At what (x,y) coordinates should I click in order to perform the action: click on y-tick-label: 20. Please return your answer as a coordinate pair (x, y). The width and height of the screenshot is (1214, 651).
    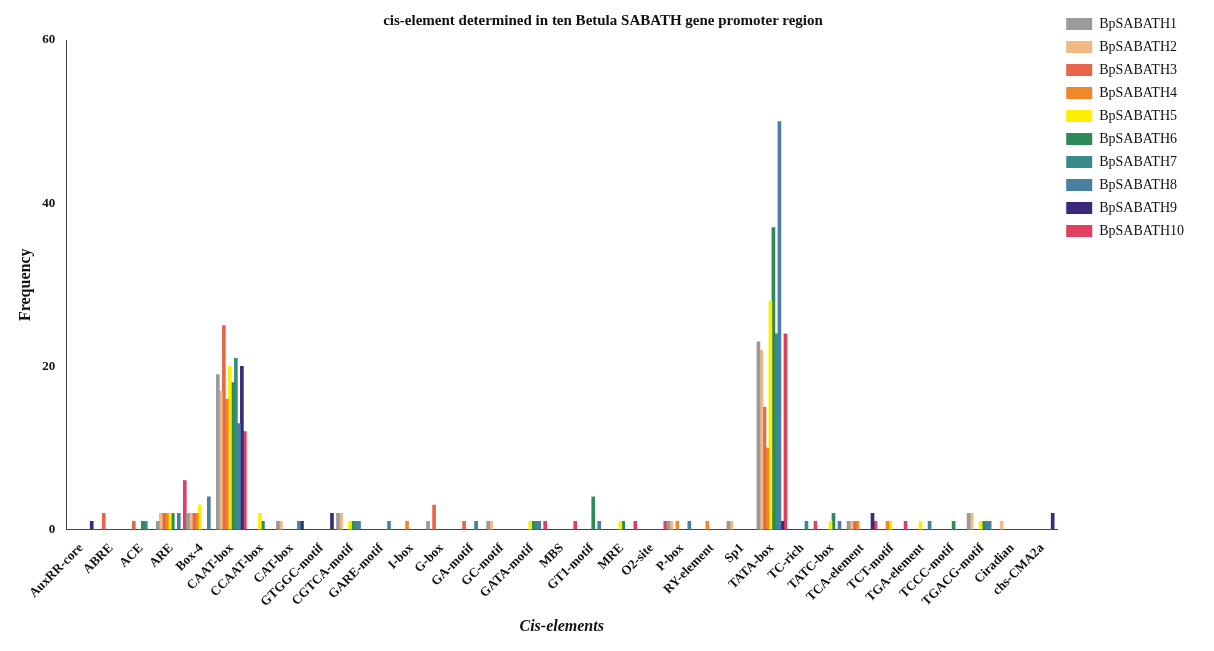
    Looking at the image, I should click on (49, 365).